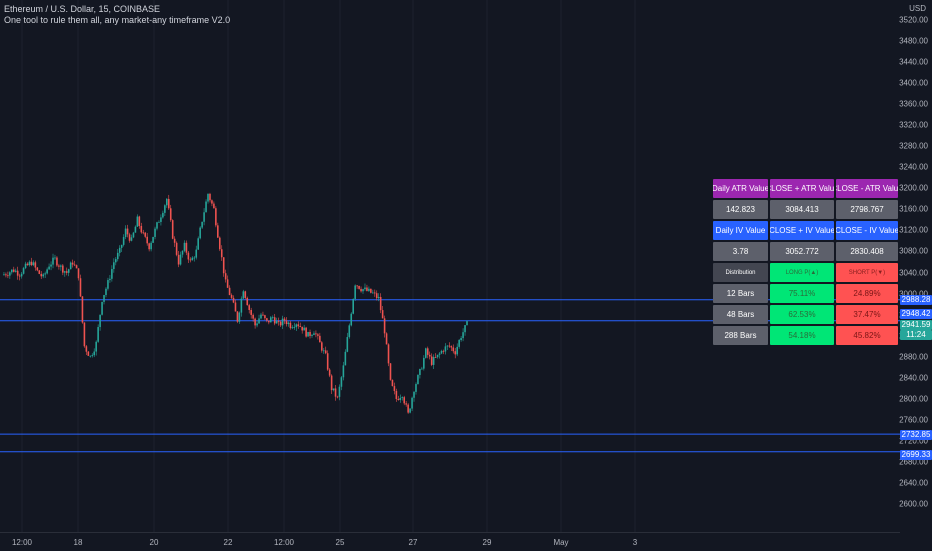  Describe the element at coordinates (740, 293) in the screenshot. I see `bars-12-label: 12 Bars` at that location.